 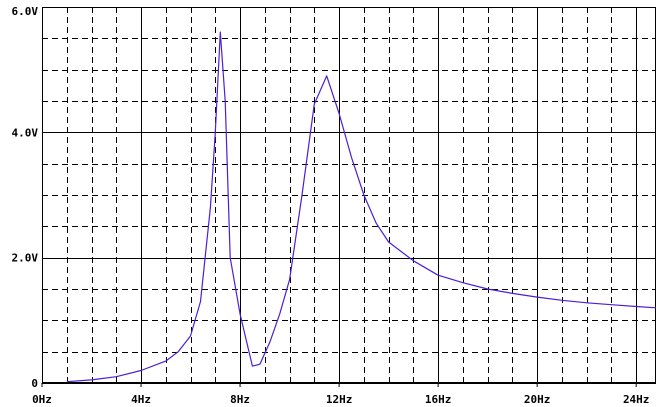 I want to click on x-tick-label: 12Hz, so click(x=339, y=399).